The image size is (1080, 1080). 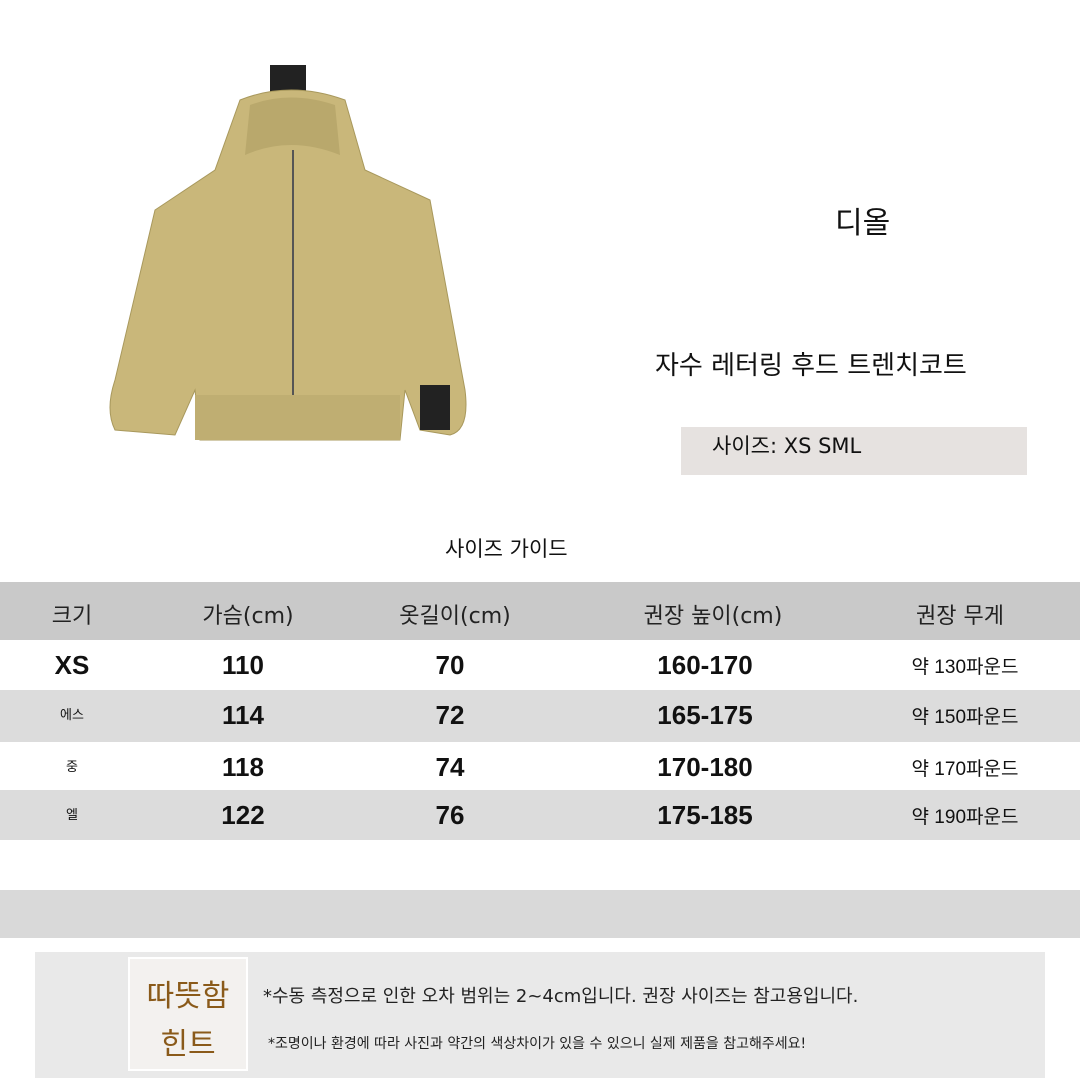 I want to click on tip-badge-line2: 힌트, so click(x=188, y=1044).